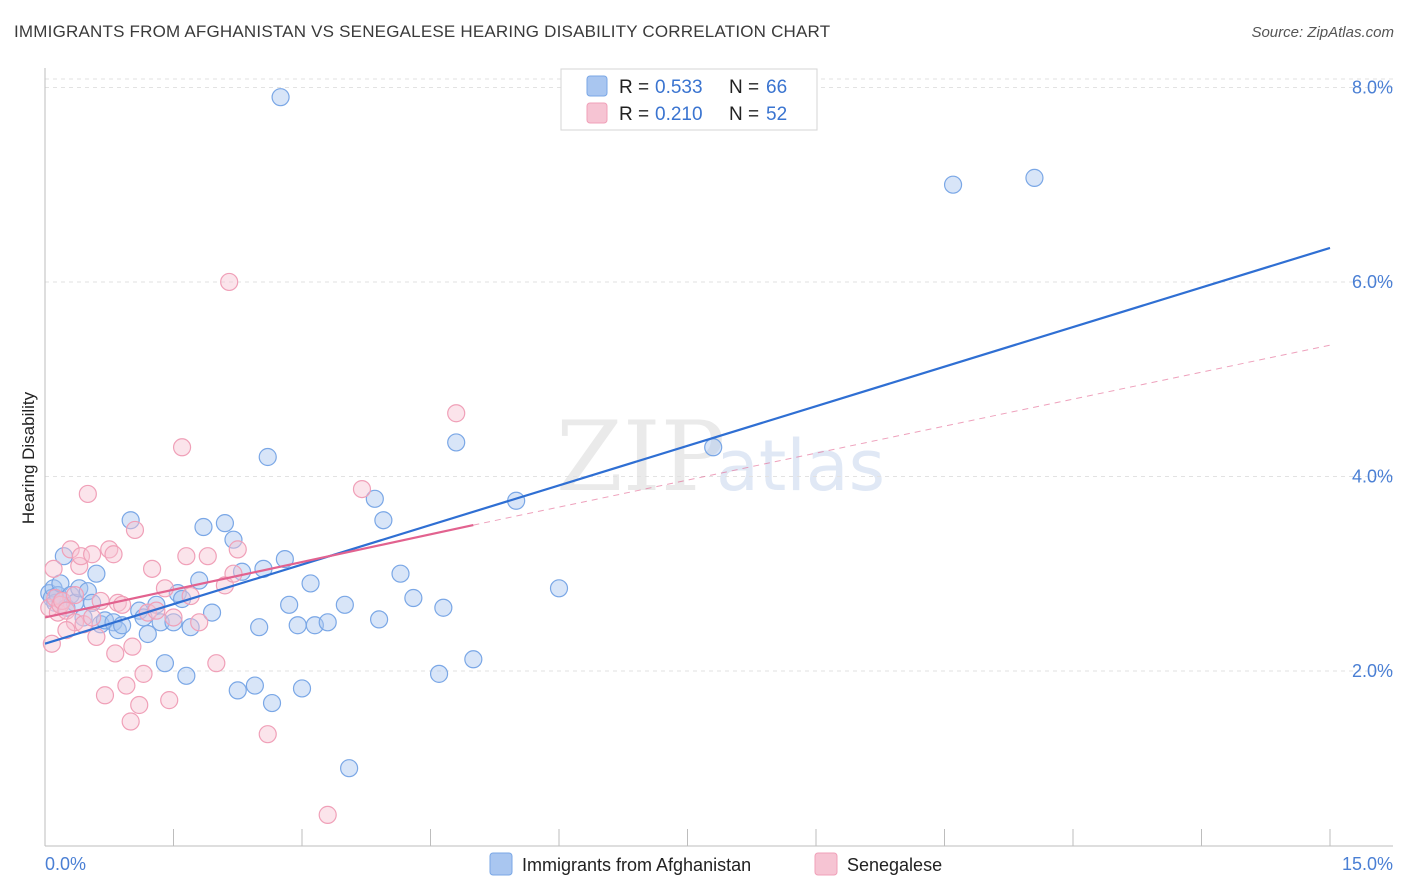 The width and height of the screenshot is (1406, 892). What do you see at coordinates (689, 99) in the screenshot?
I see `legend-box: R = 0.533 N = 66 R = 0.210 N = 52` at bounding box center [689, 99].